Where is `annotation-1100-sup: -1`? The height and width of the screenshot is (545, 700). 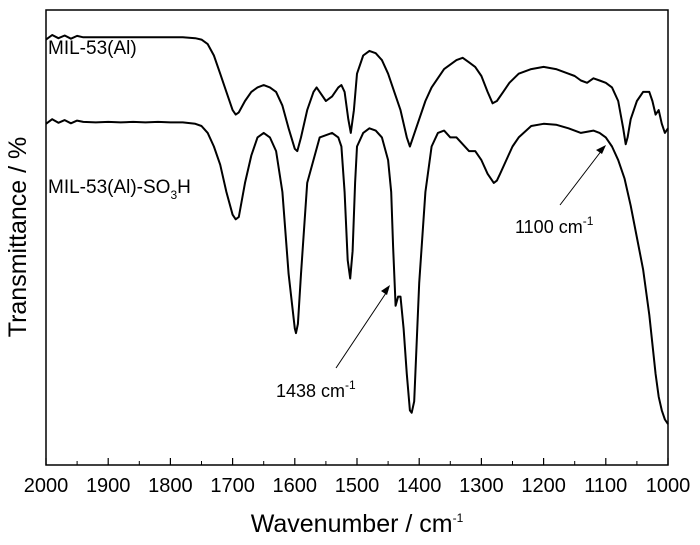
annotation-1100-sup: -1 is located at coordinates (588, 221).